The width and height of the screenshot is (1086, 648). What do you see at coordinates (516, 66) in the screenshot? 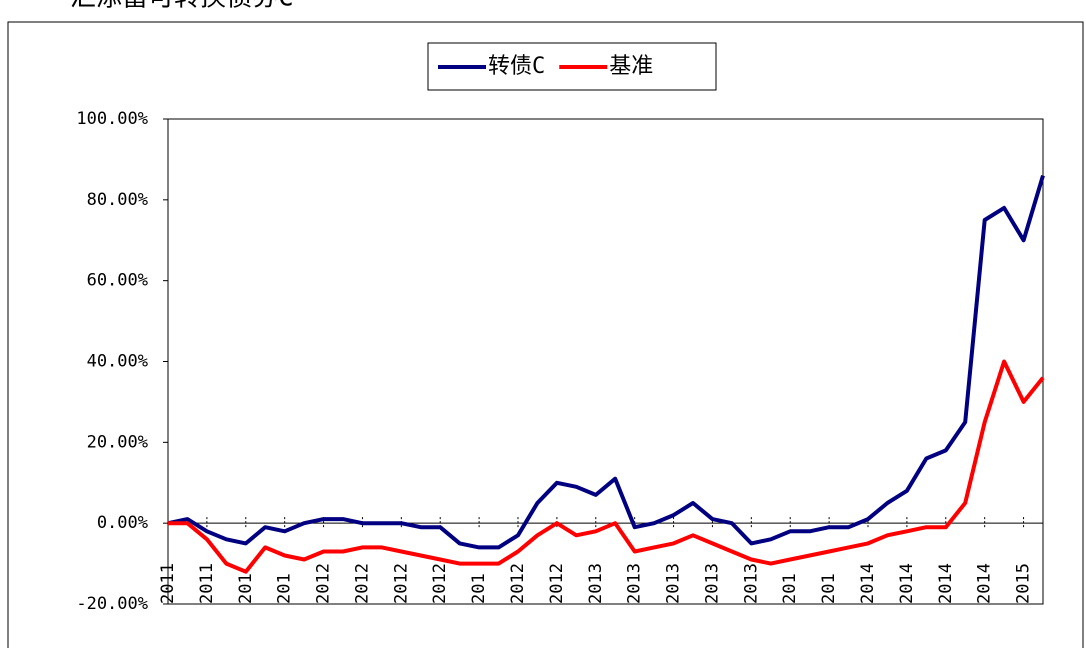
I see `legend-label: 转债C` at bounding box center [516, 66].